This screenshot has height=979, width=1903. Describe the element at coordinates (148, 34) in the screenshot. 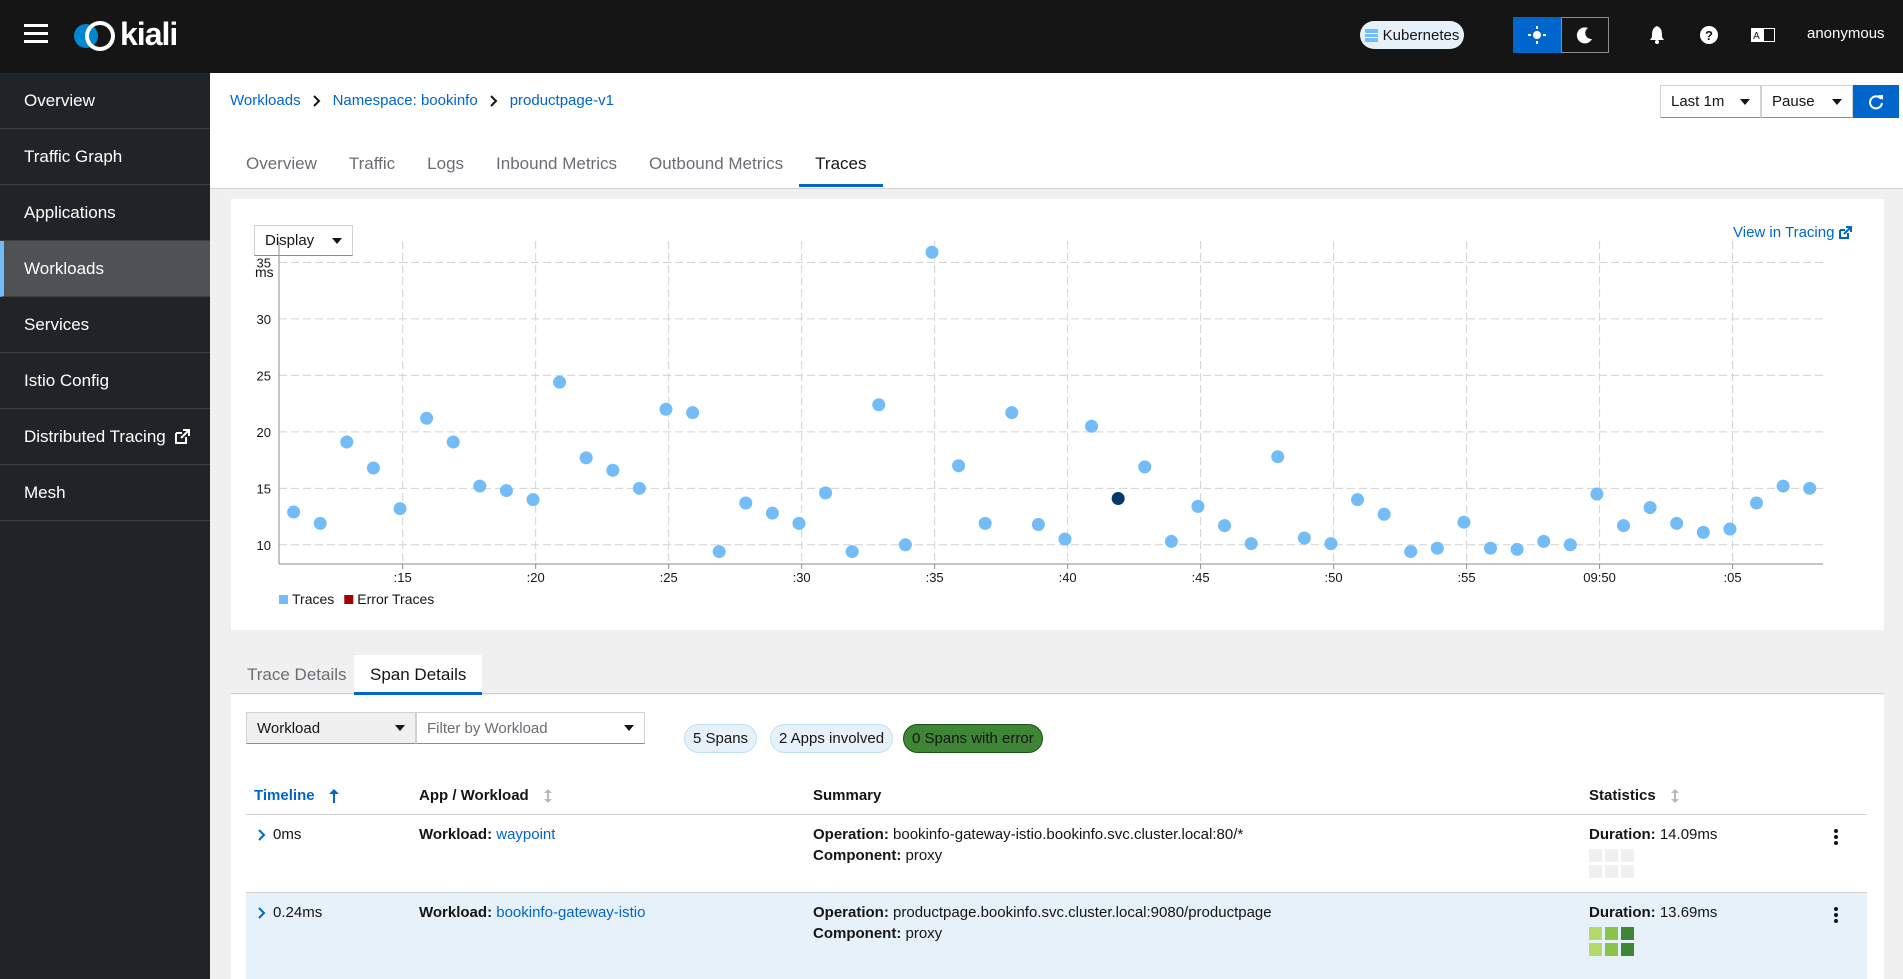

I see `brand: kiali` at that location.